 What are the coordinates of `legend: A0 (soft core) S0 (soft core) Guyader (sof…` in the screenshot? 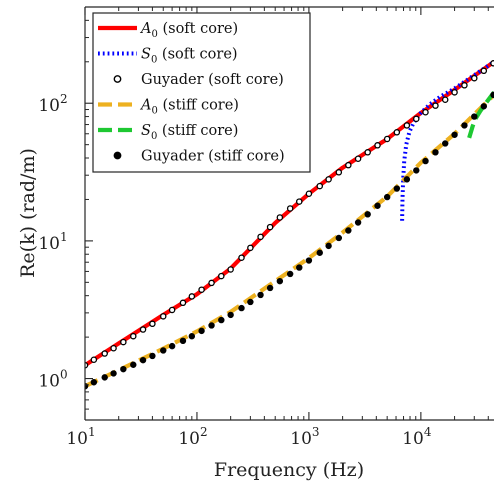 It's located at (201, 92).